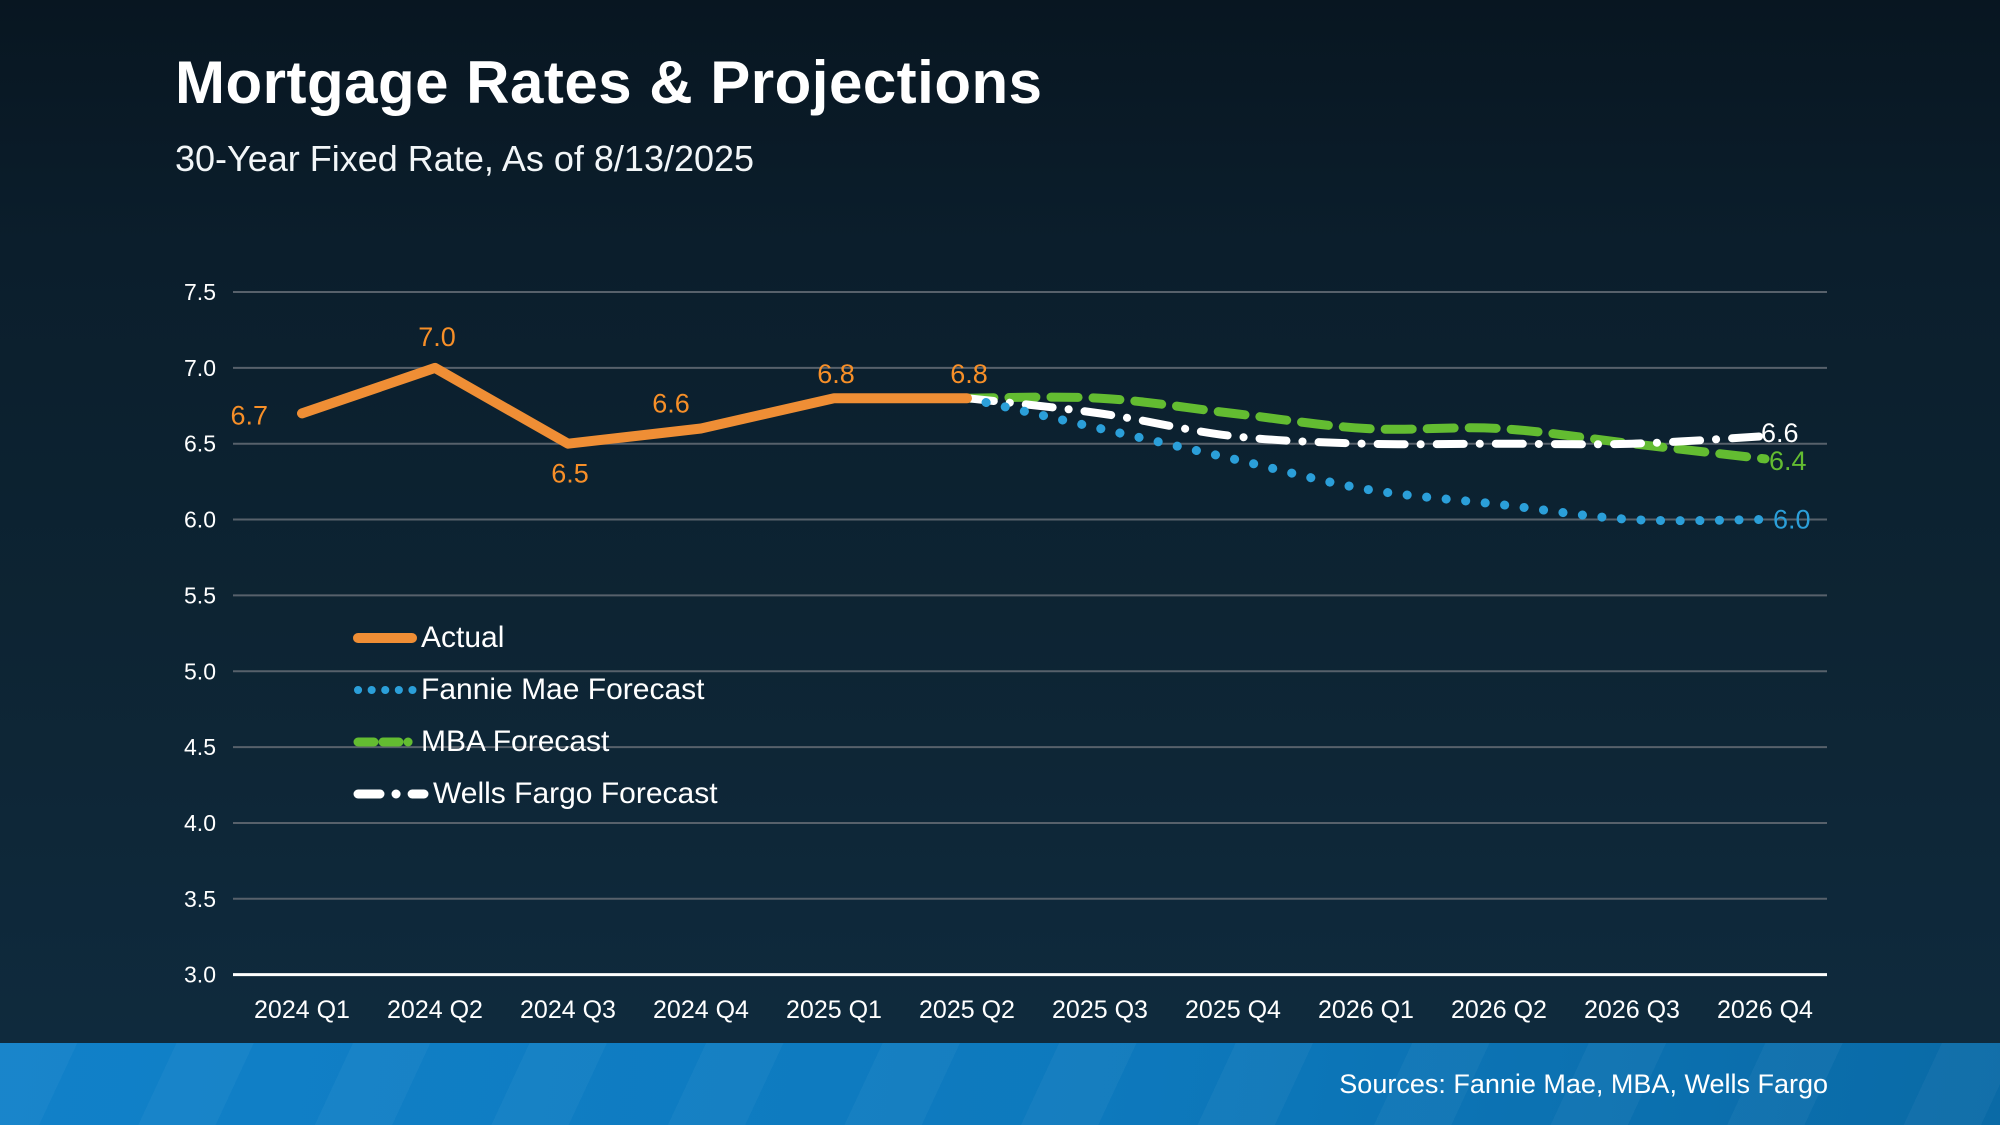 This screenshot has height=1125, width=2000. Describe the element at coordinates (200, 520) in the screenshot. I see `y-tick-label: 6.0` at that location.